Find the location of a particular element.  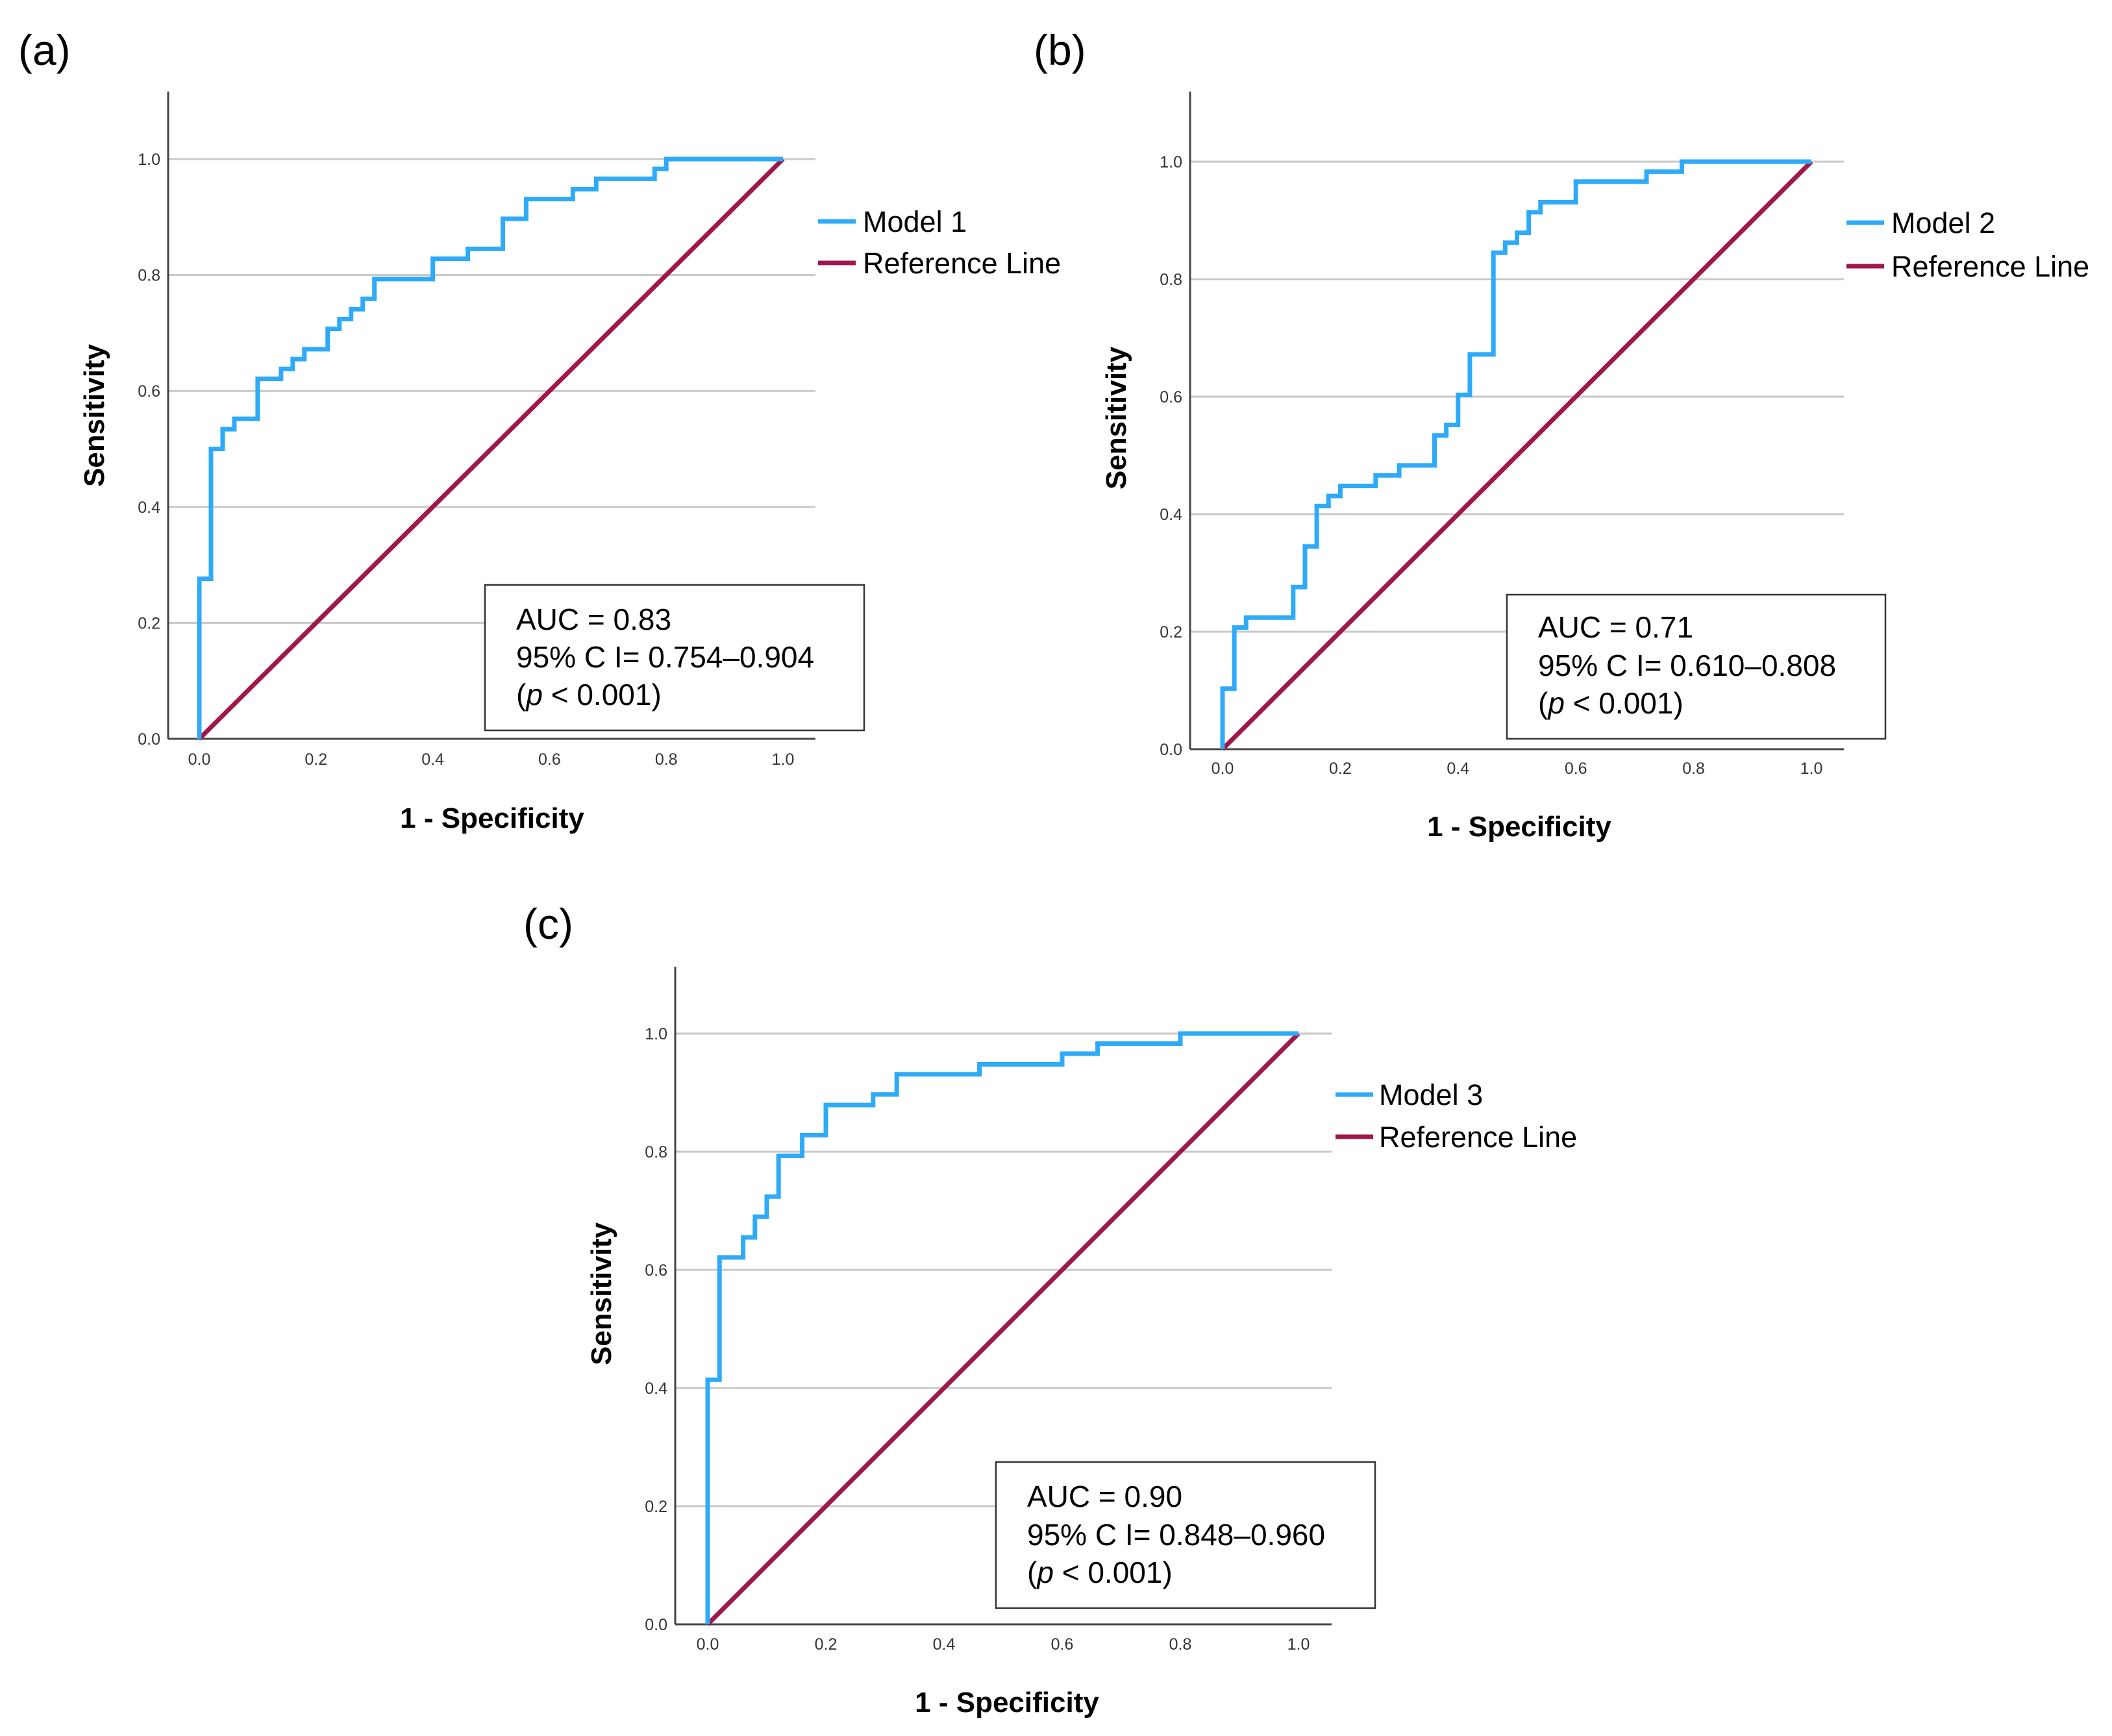

auc-value: AUC = 0.71 is located at coordinates (1615, 627).